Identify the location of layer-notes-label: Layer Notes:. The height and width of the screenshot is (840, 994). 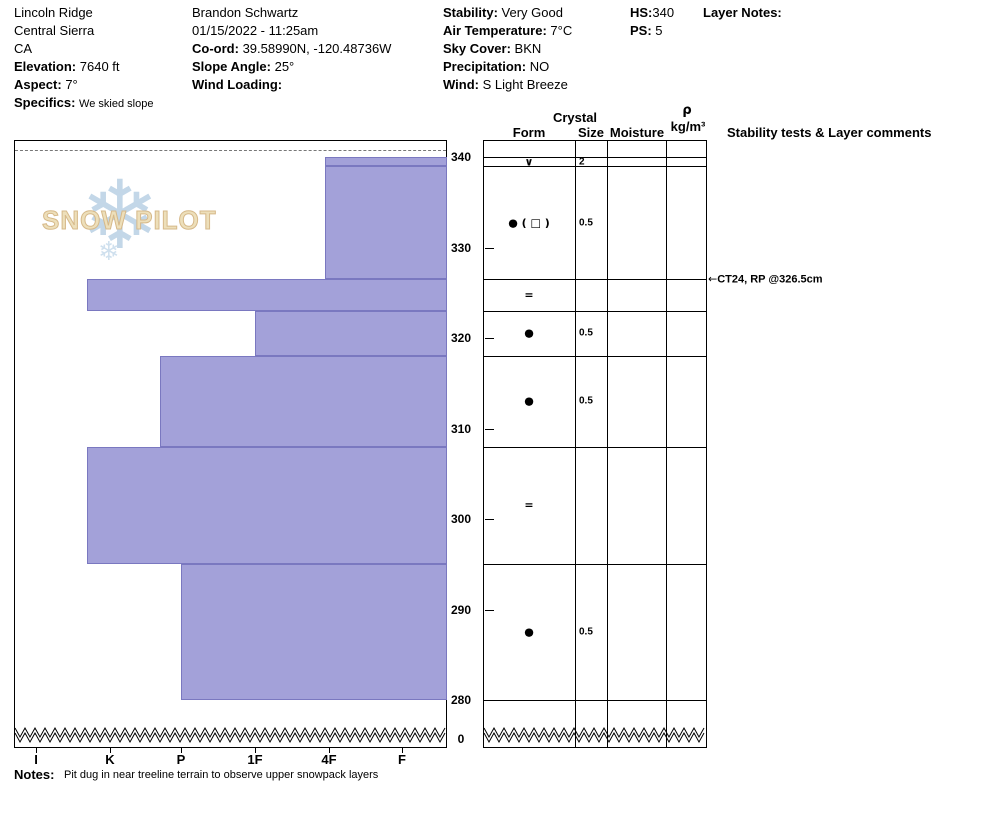
(742, 12).